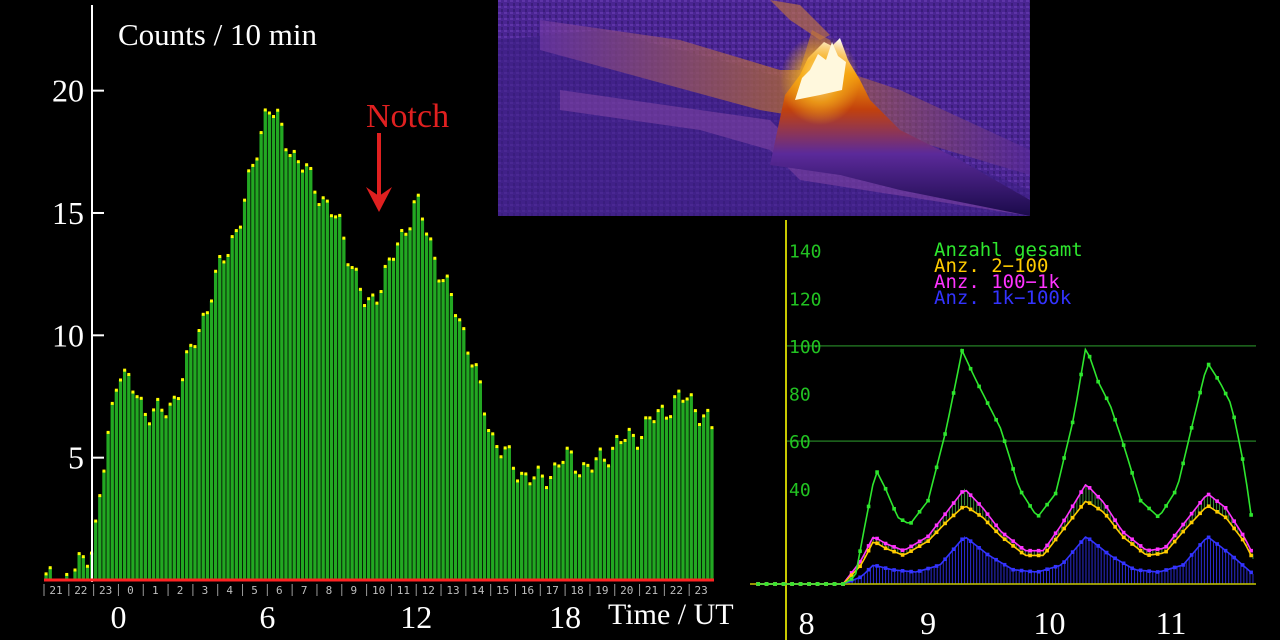 The image size is (1280, 640). Describe the element at coordinates (991, 266) in the screenshot. I see `legend-entry: Anz. 2−100` at that location.